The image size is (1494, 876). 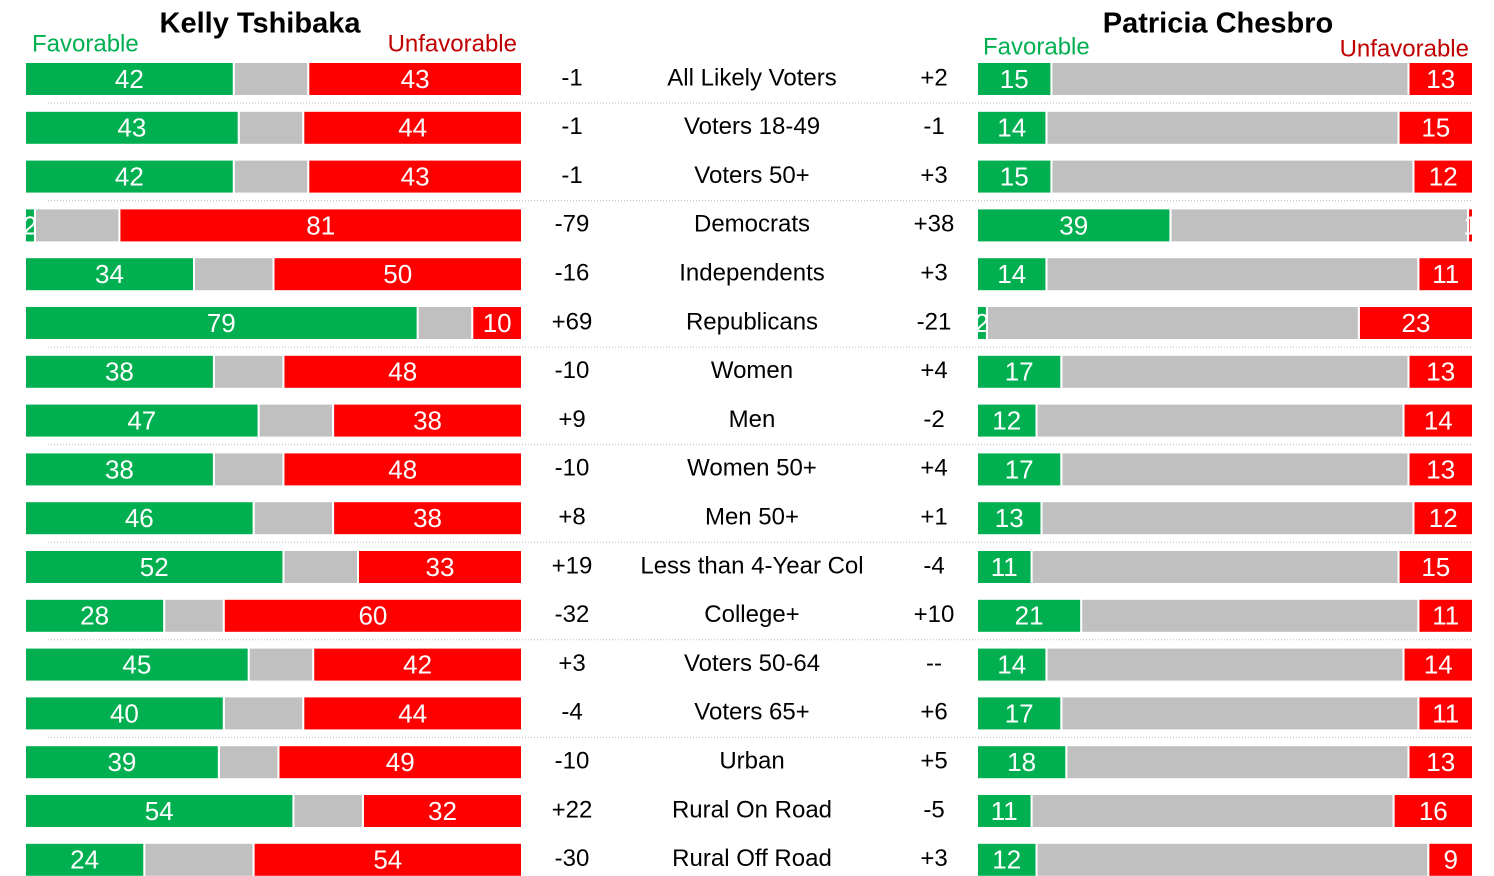 What do you see at coordinates (934, 663) in the screenshot?
I see `net-label: --` at bounding box center [934, 663].